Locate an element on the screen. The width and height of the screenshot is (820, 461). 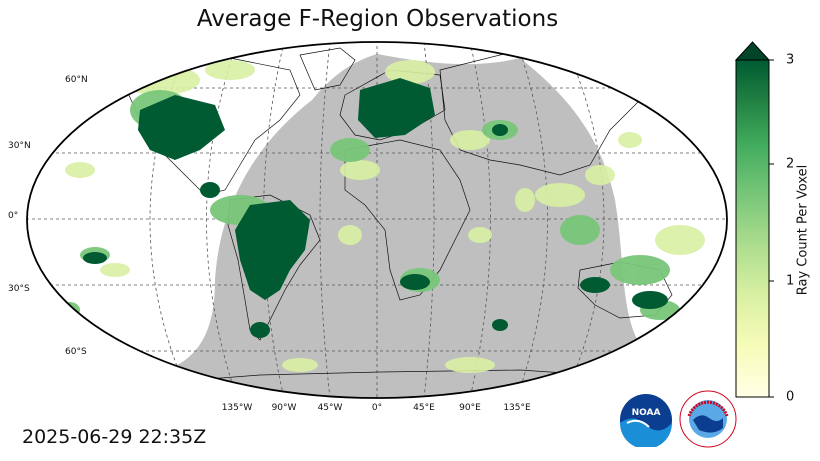
lon-label-90e: 90°E is located at coordinates (470, 408).